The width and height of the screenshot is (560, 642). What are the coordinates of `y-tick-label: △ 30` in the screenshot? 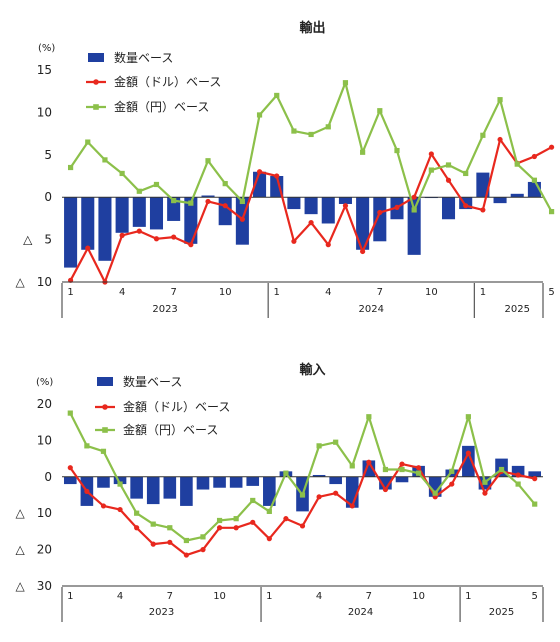 It's located at (34, 586).